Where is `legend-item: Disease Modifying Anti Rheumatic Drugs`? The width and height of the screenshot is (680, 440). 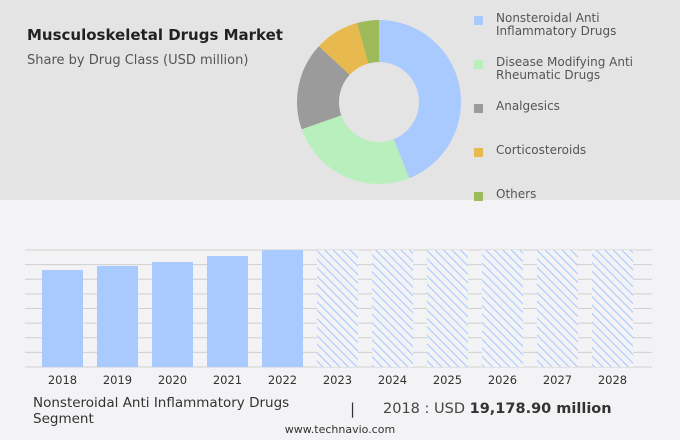
legend-item: Disease Modifying Anti Rheumatic Drugs is located at coordinates (577, 78).